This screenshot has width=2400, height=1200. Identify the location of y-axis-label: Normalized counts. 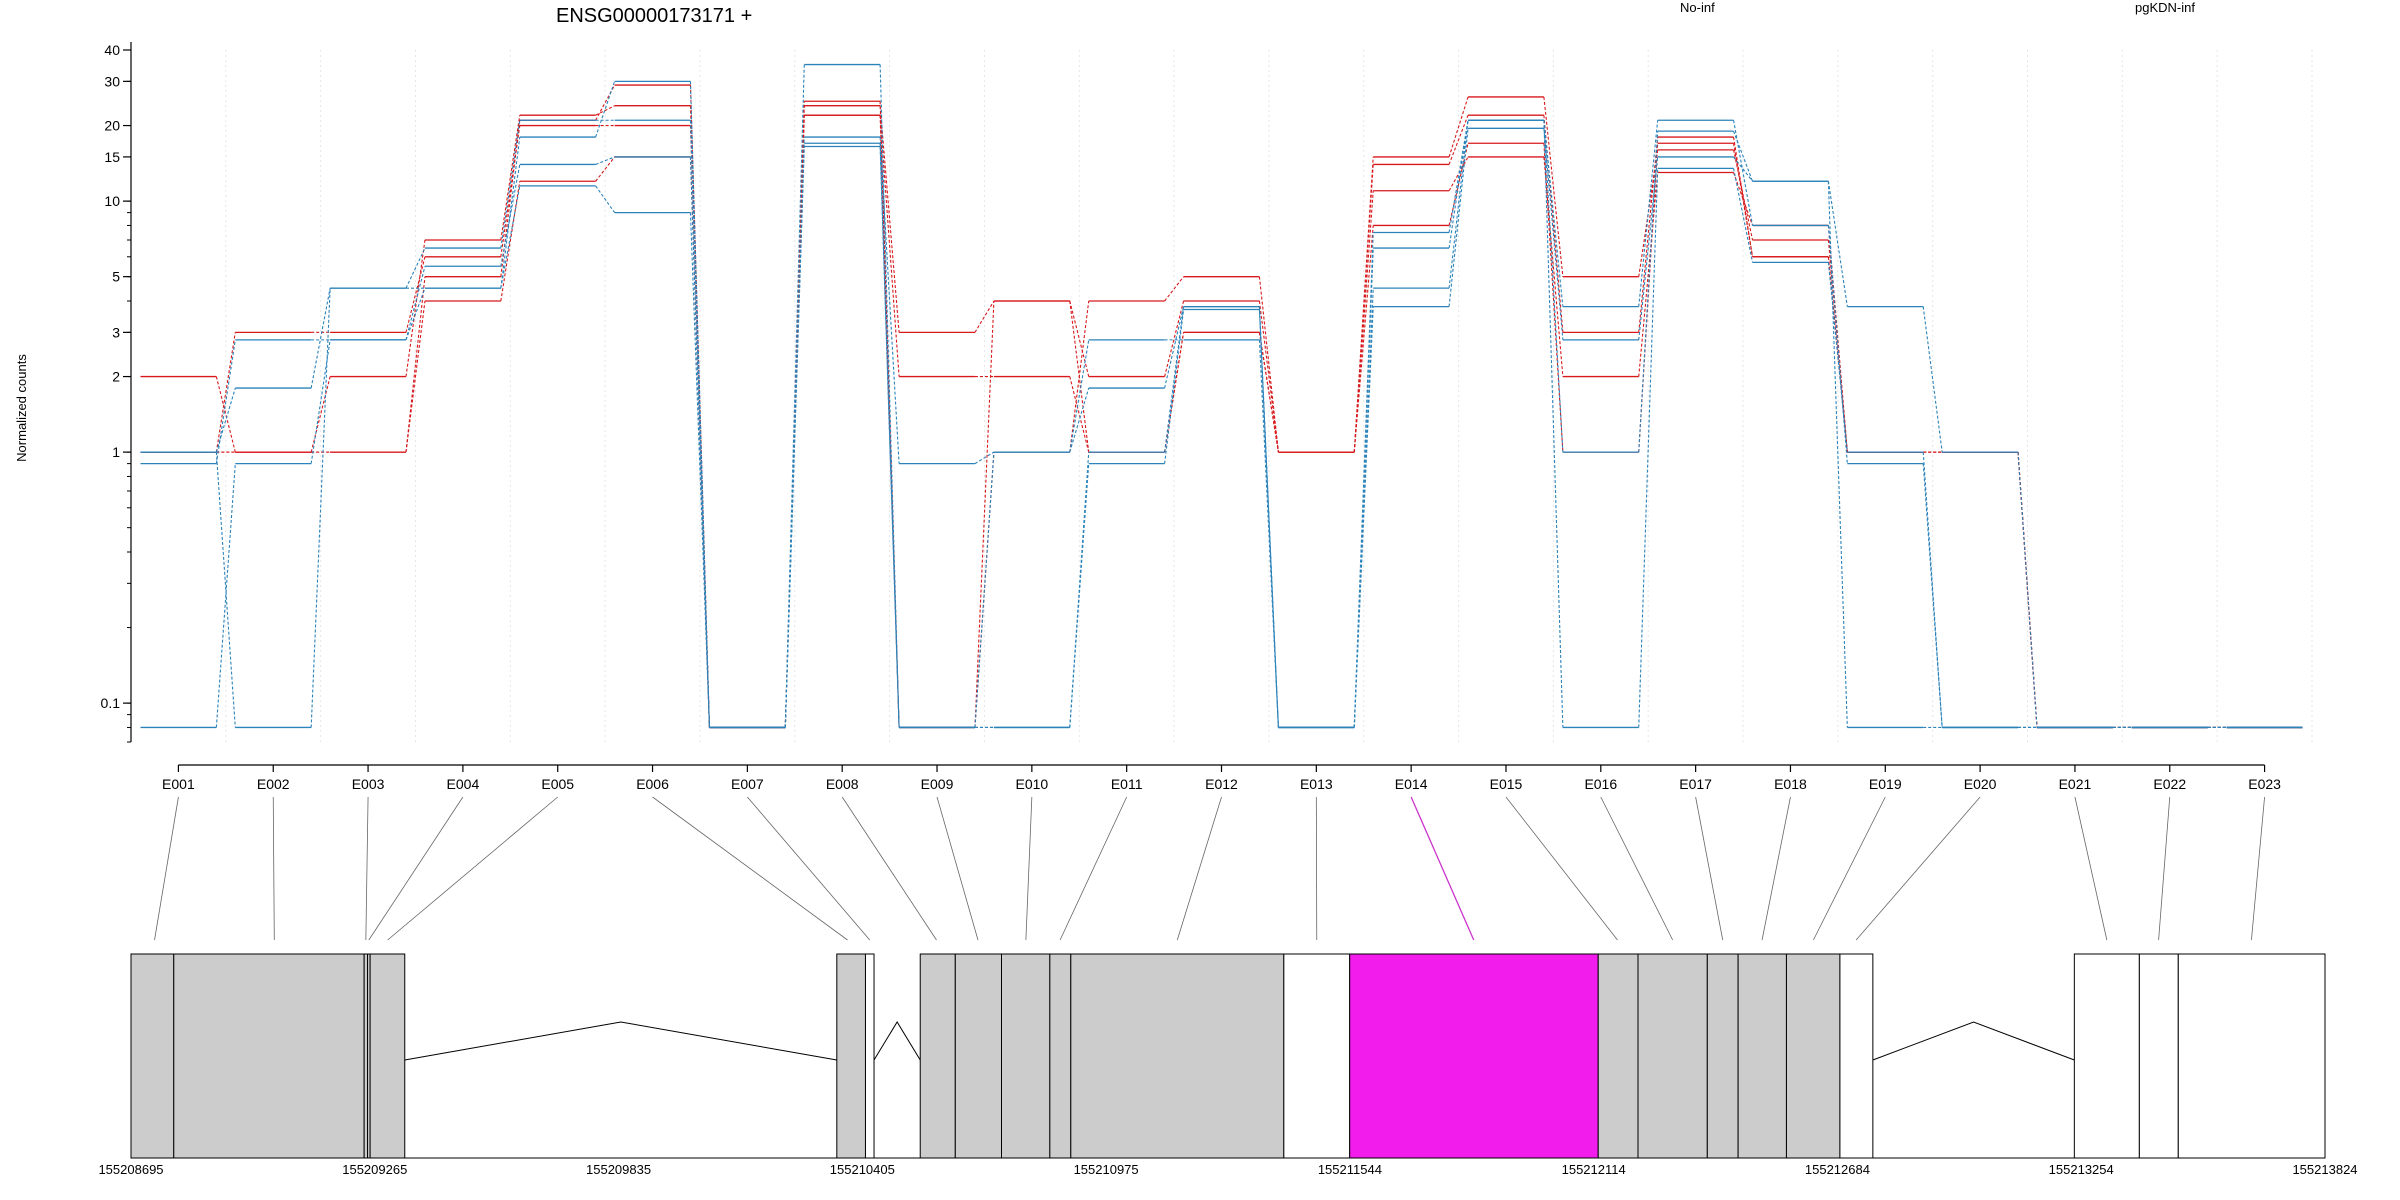
(21, 408).